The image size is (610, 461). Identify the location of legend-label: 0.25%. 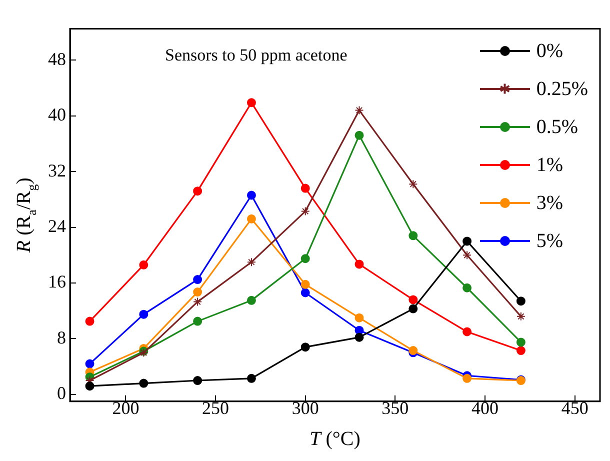
(562, 89).